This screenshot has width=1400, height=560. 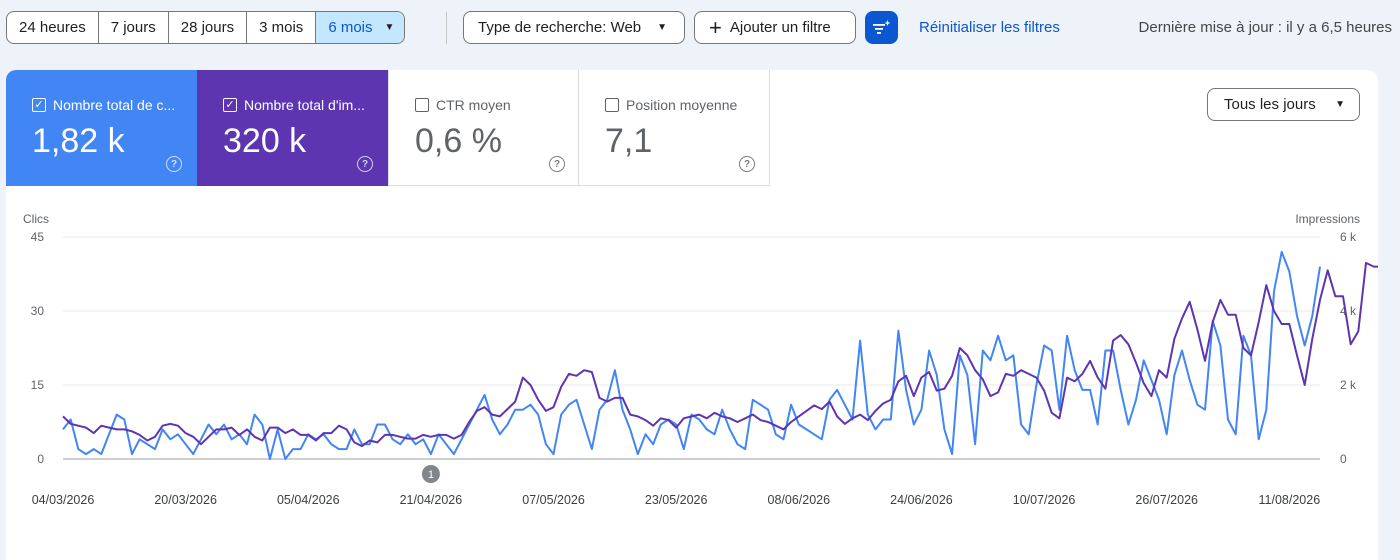 I want to click on metric-card-impressions: ✓ Nombre total d'im... 320 k ?, so click(x=292, y=128).